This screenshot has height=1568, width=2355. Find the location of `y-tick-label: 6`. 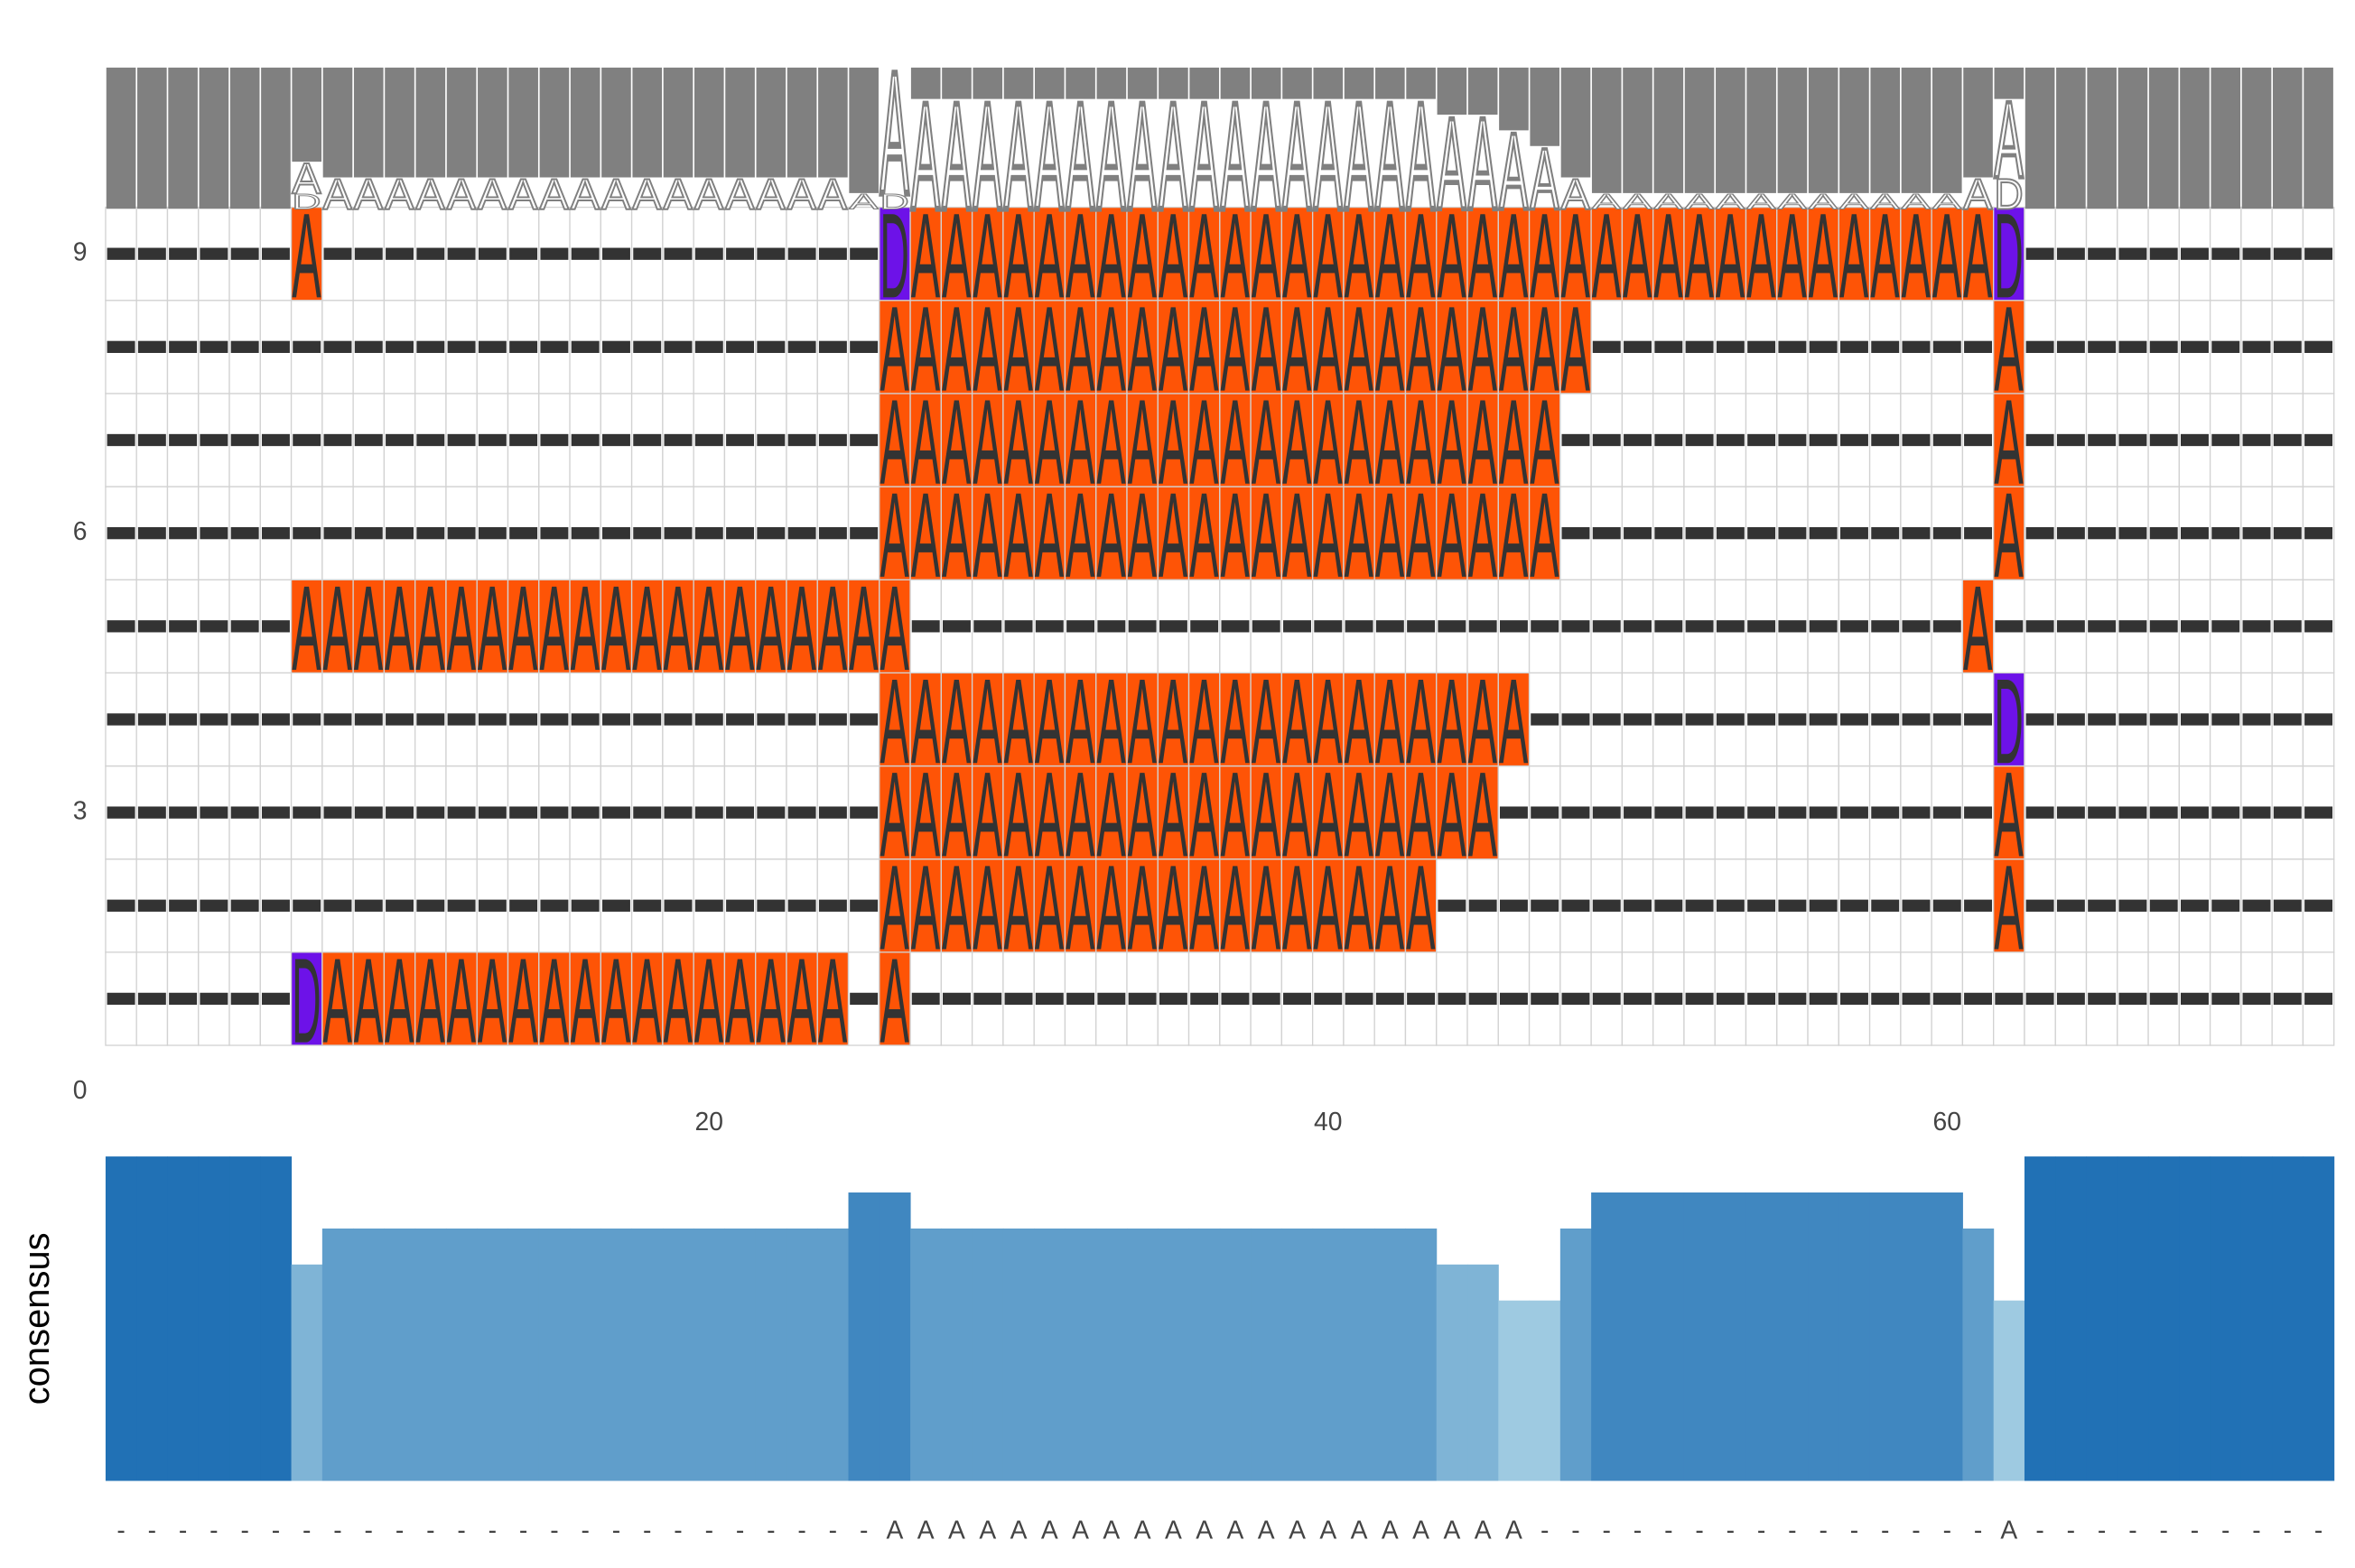

y-tick-label: 6 is located at coordinates (80, 530).